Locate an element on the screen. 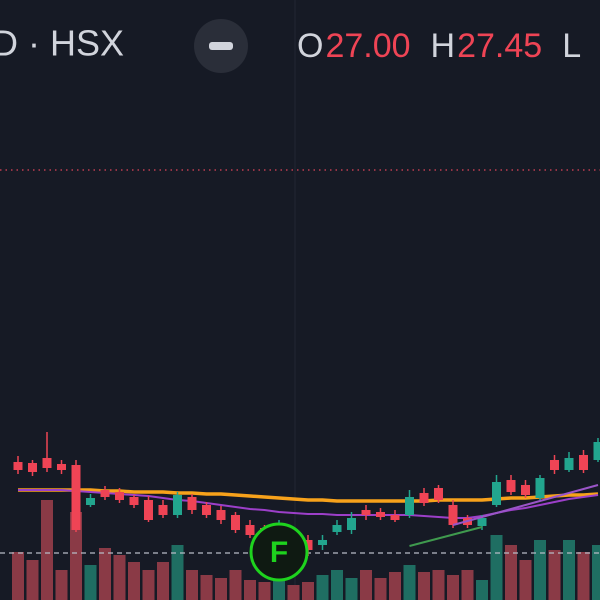  event-badge-label: F is located at coordinates (279, 552).